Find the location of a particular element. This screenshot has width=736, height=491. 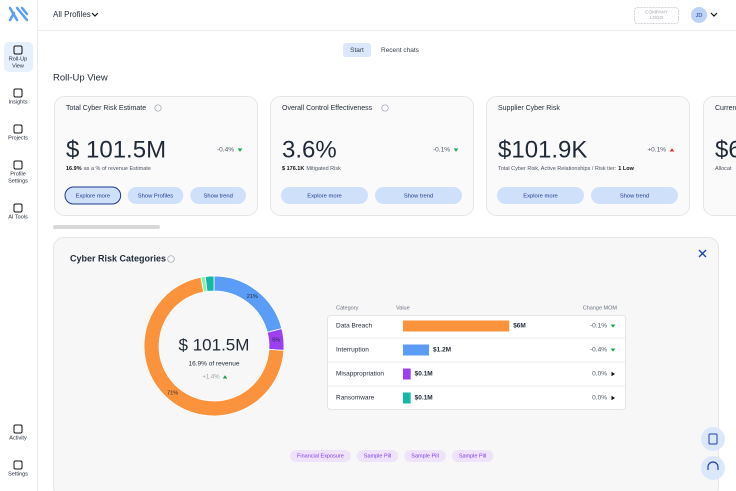

card-title: Supplier Cyber Risk is located at coordinates (529, 108).